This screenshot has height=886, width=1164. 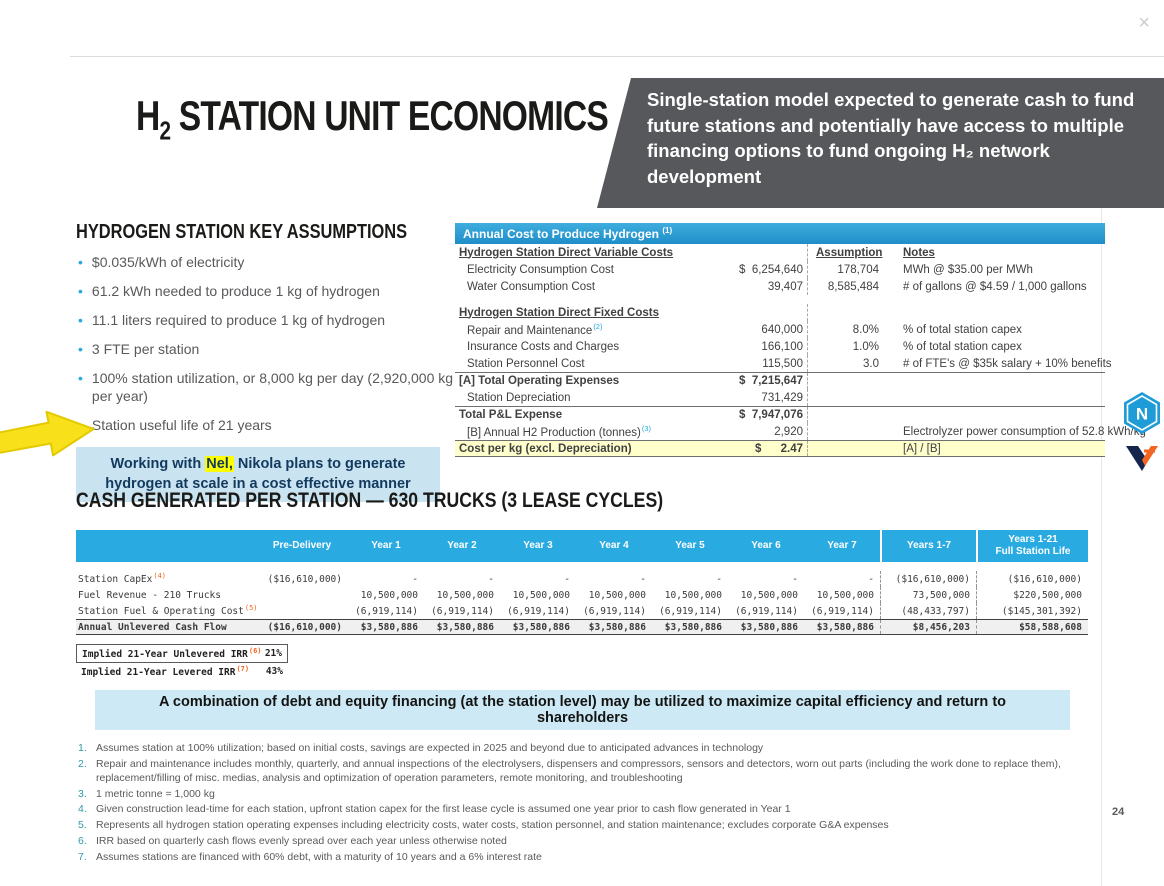 I want to click on cash-header-cell: Years 1-7, so click(x=928, y=546).